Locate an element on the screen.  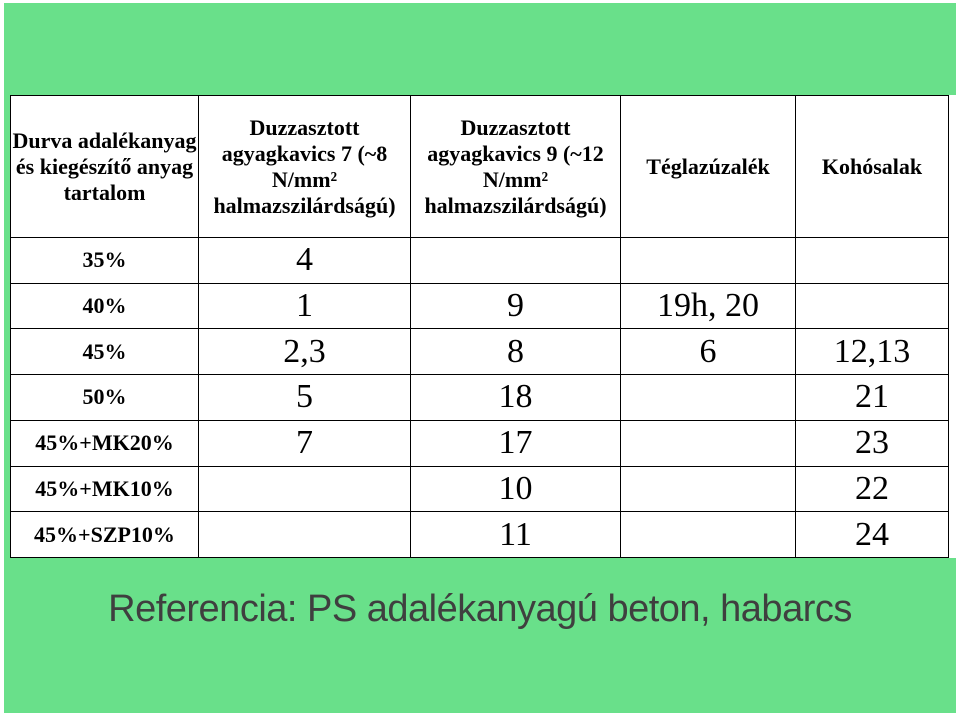
table-cell: 2,3 is located at coordinates (304, 352).